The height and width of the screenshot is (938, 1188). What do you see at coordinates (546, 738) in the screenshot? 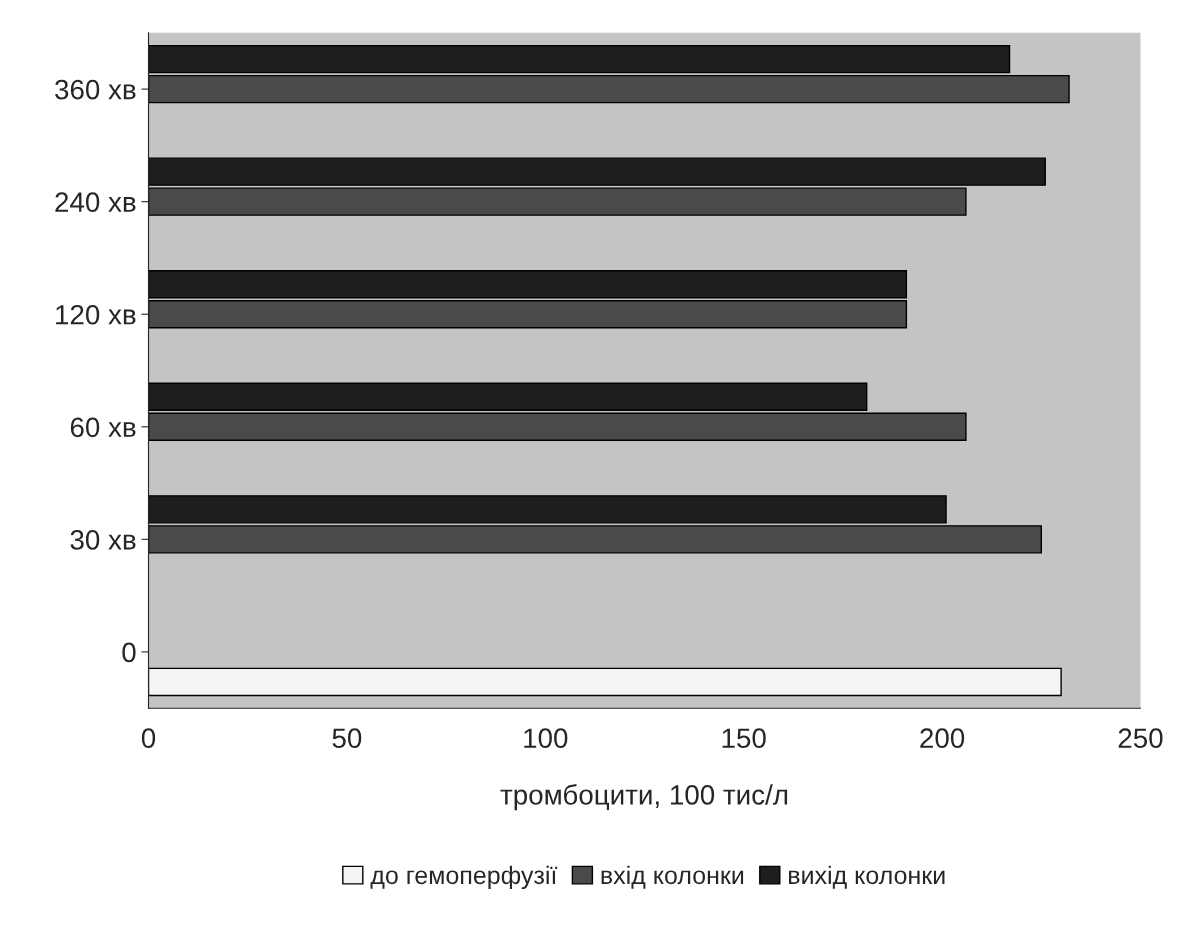
I see `x-tick-label: 100` at bounding box center [546, 738].